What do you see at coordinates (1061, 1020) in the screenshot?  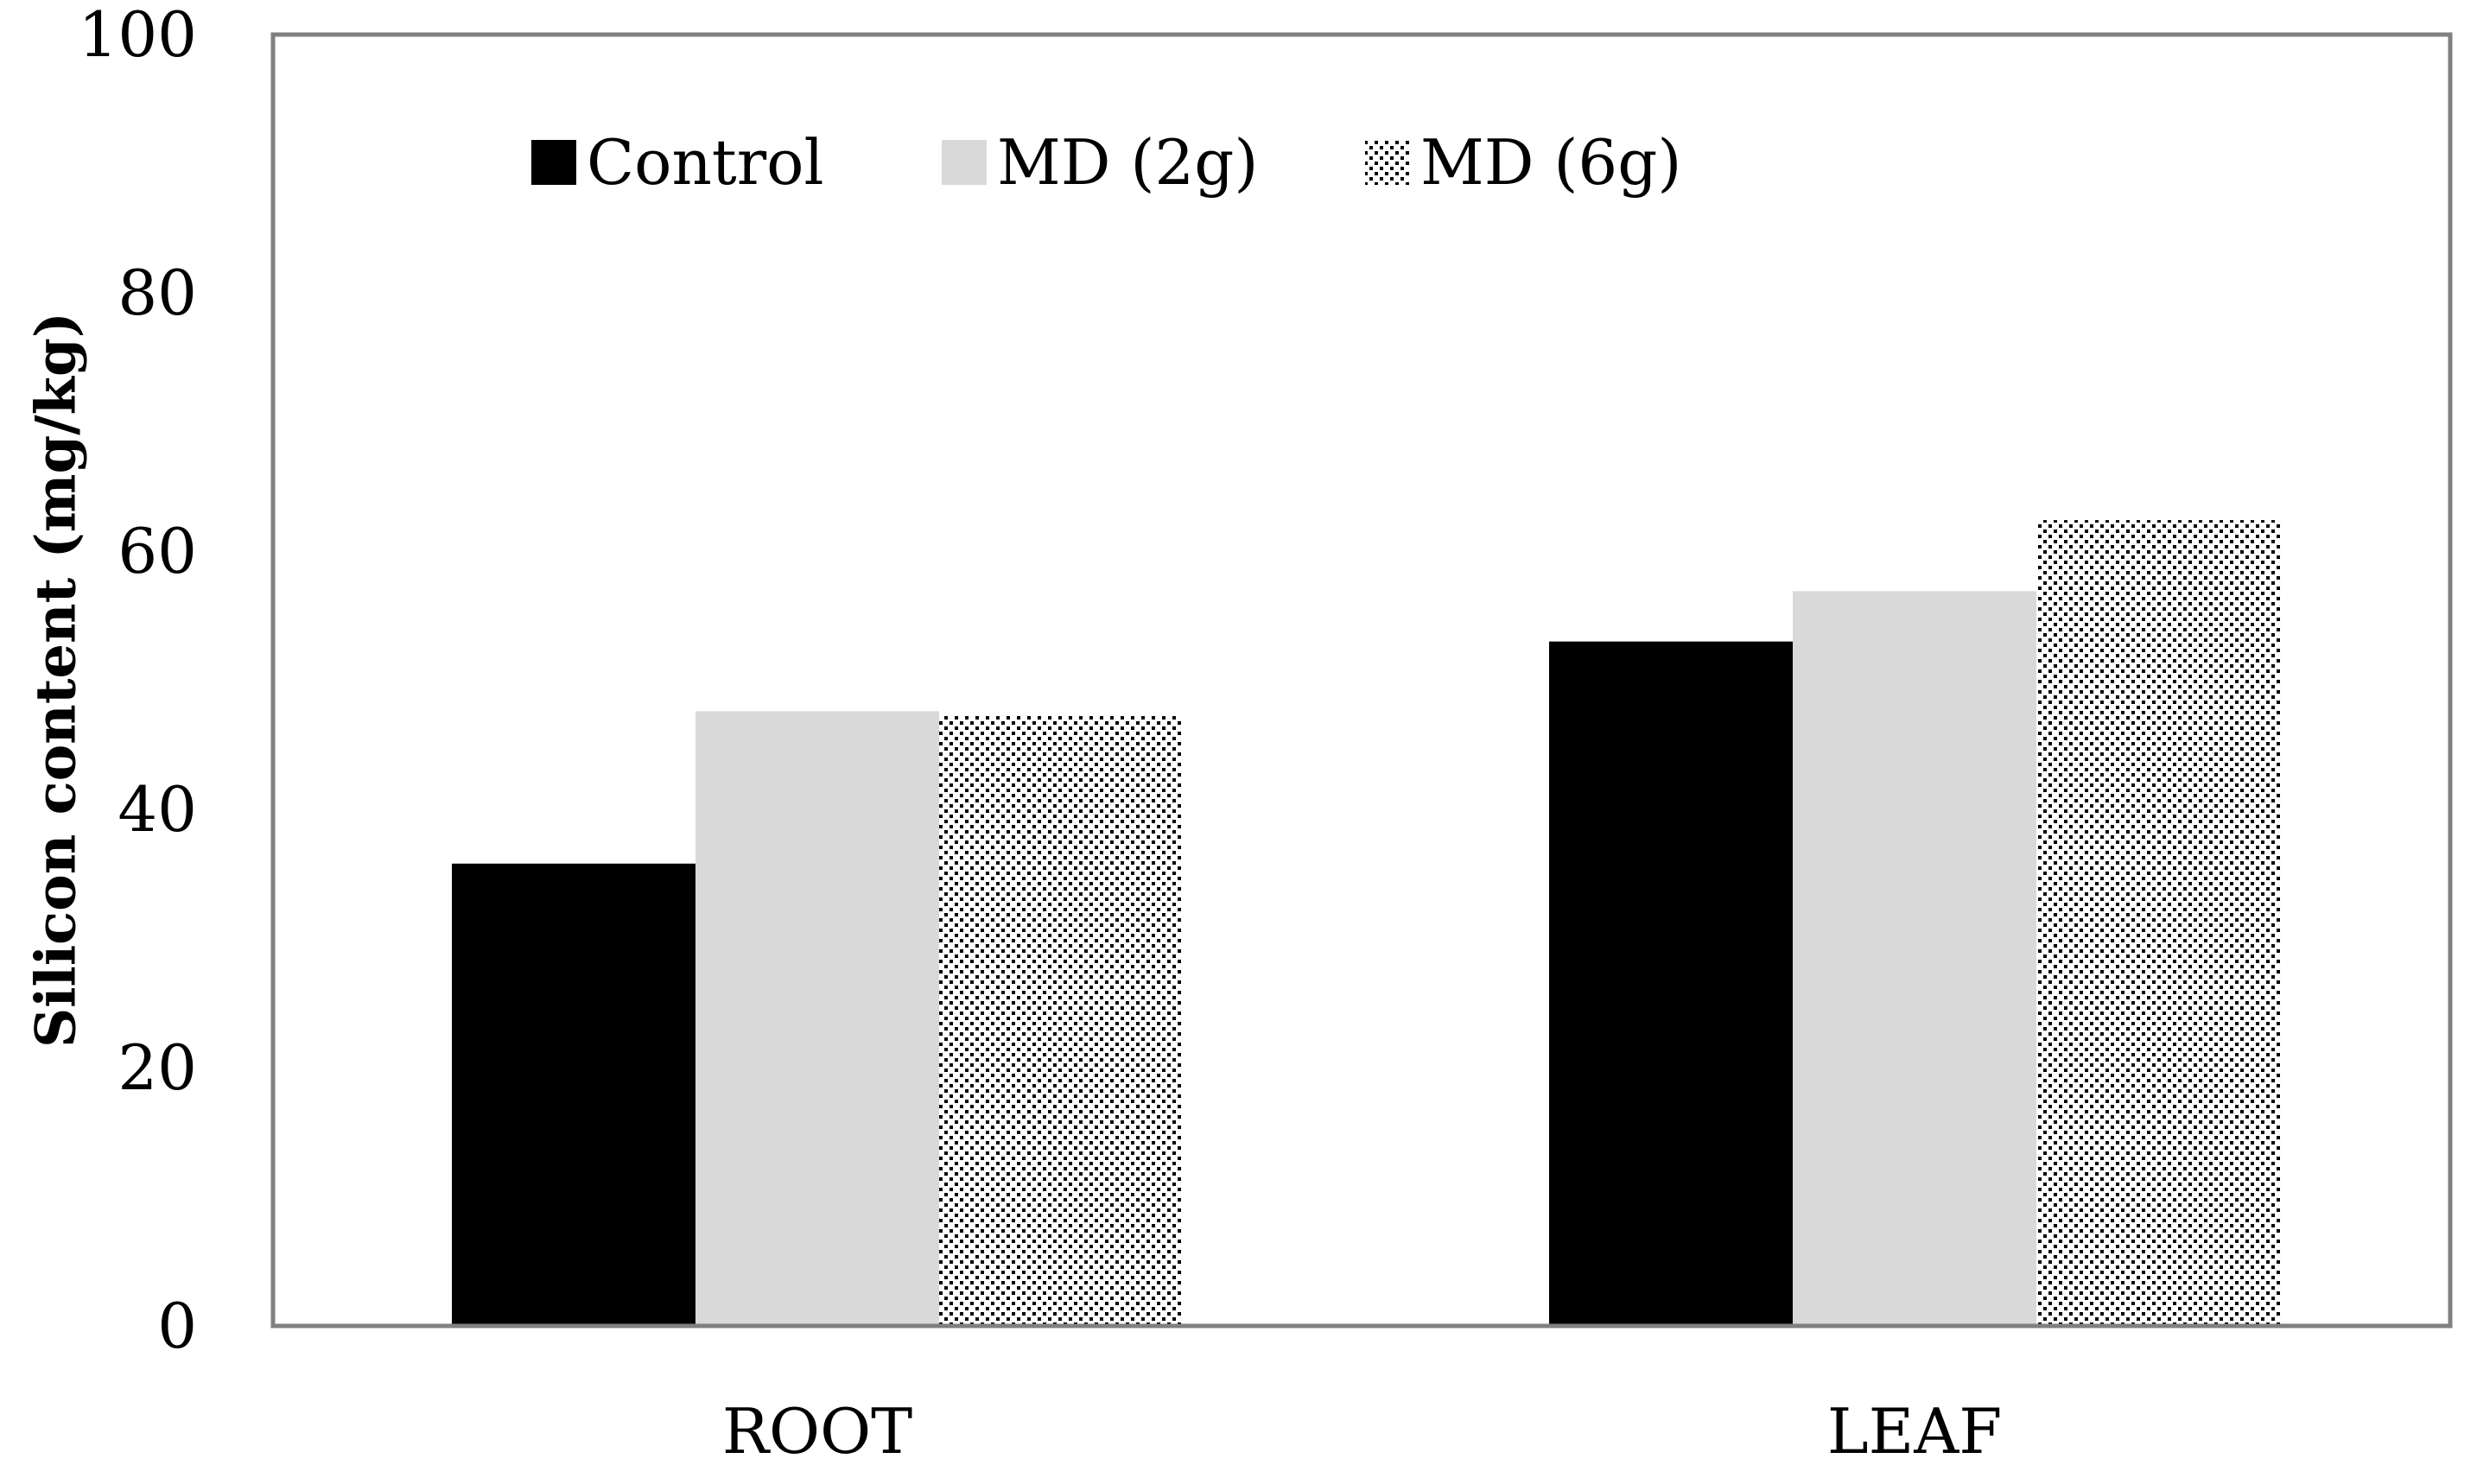 I see `bar-root-md-6g` at bounding box center [1061, 1020].